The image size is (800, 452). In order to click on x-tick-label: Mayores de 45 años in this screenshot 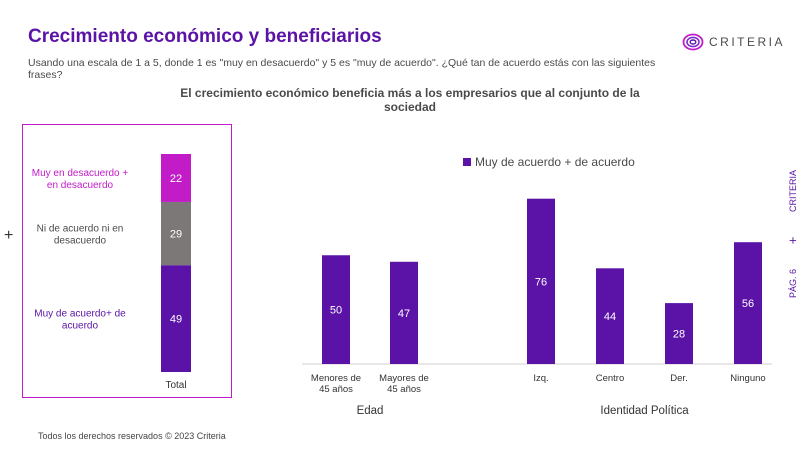, I will do `click(404, 384)`.